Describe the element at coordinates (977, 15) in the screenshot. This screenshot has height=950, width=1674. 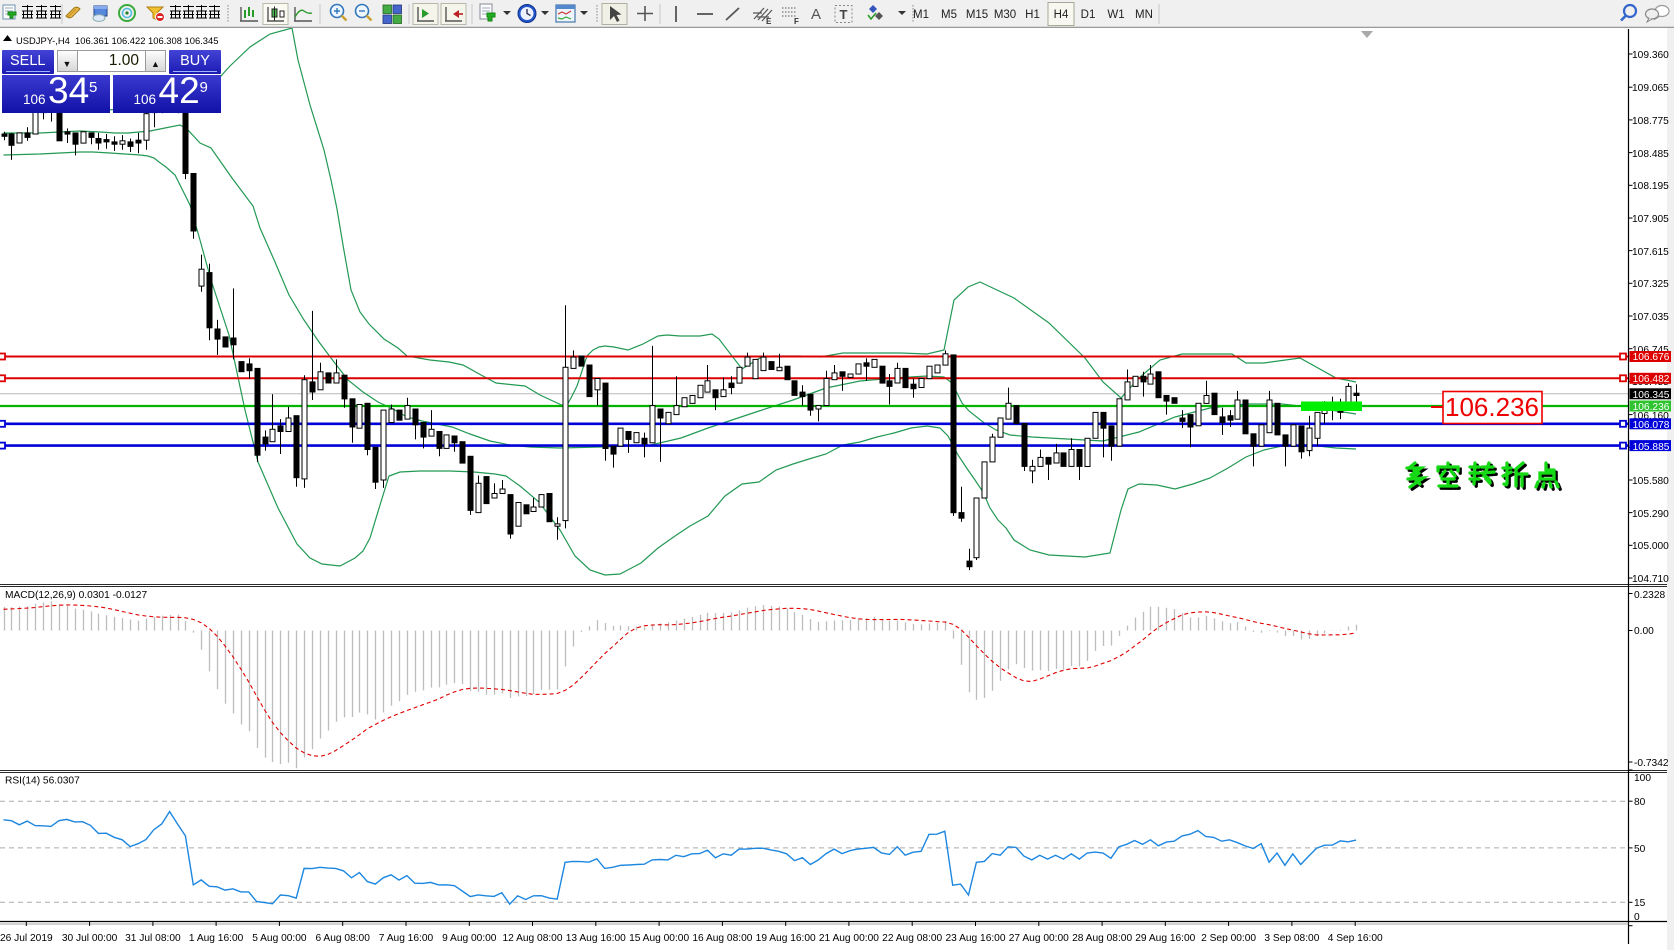
I see `svg-text: M15` at that location.